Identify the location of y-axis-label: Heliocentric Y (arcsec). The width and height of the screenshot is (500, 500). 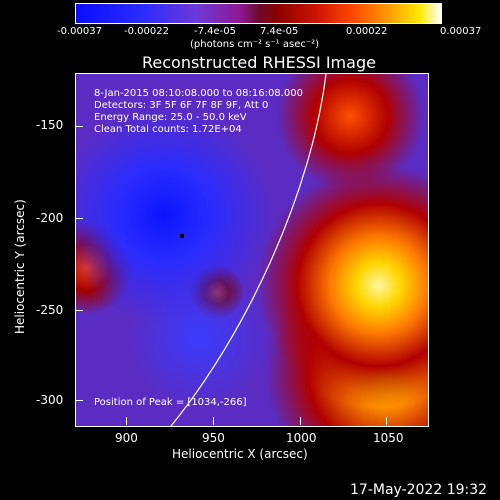
(20, 266).